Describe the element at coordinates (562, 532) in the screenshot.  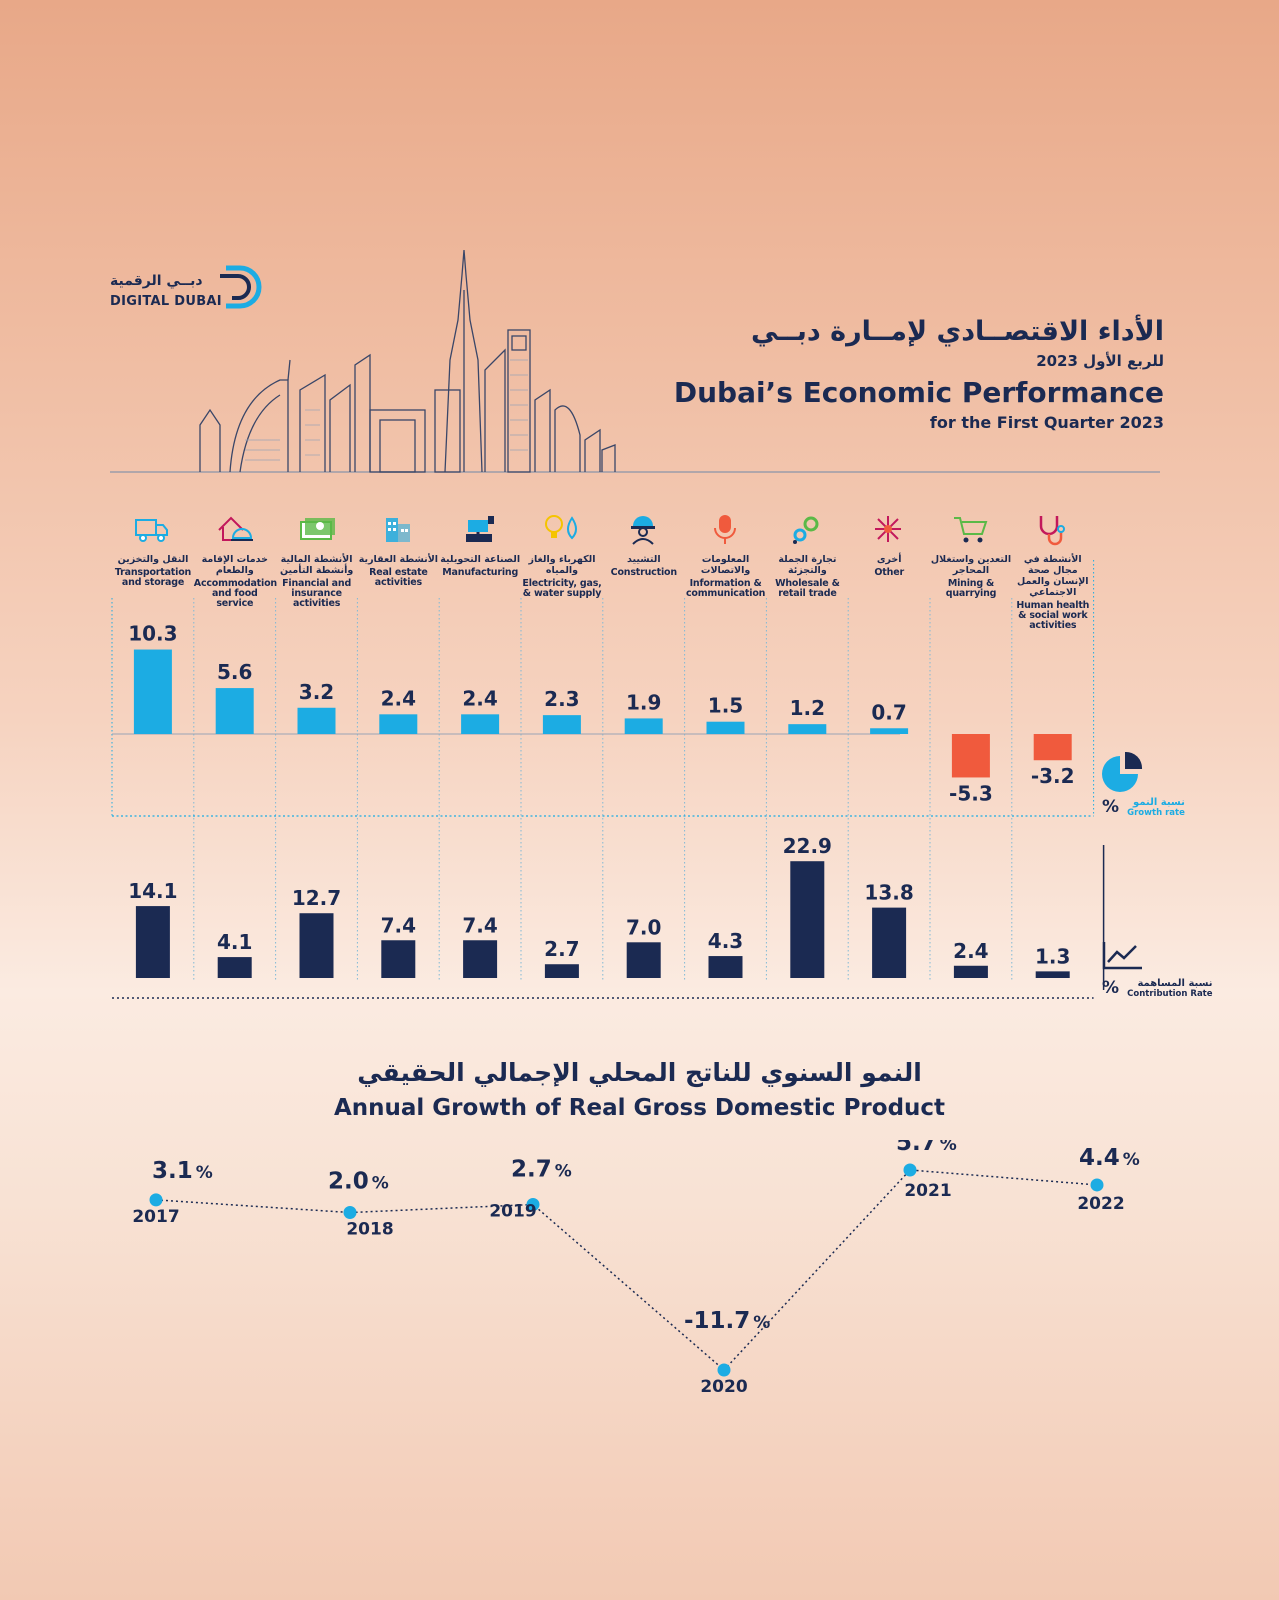
I see `bulb-drop-icon` at that location.